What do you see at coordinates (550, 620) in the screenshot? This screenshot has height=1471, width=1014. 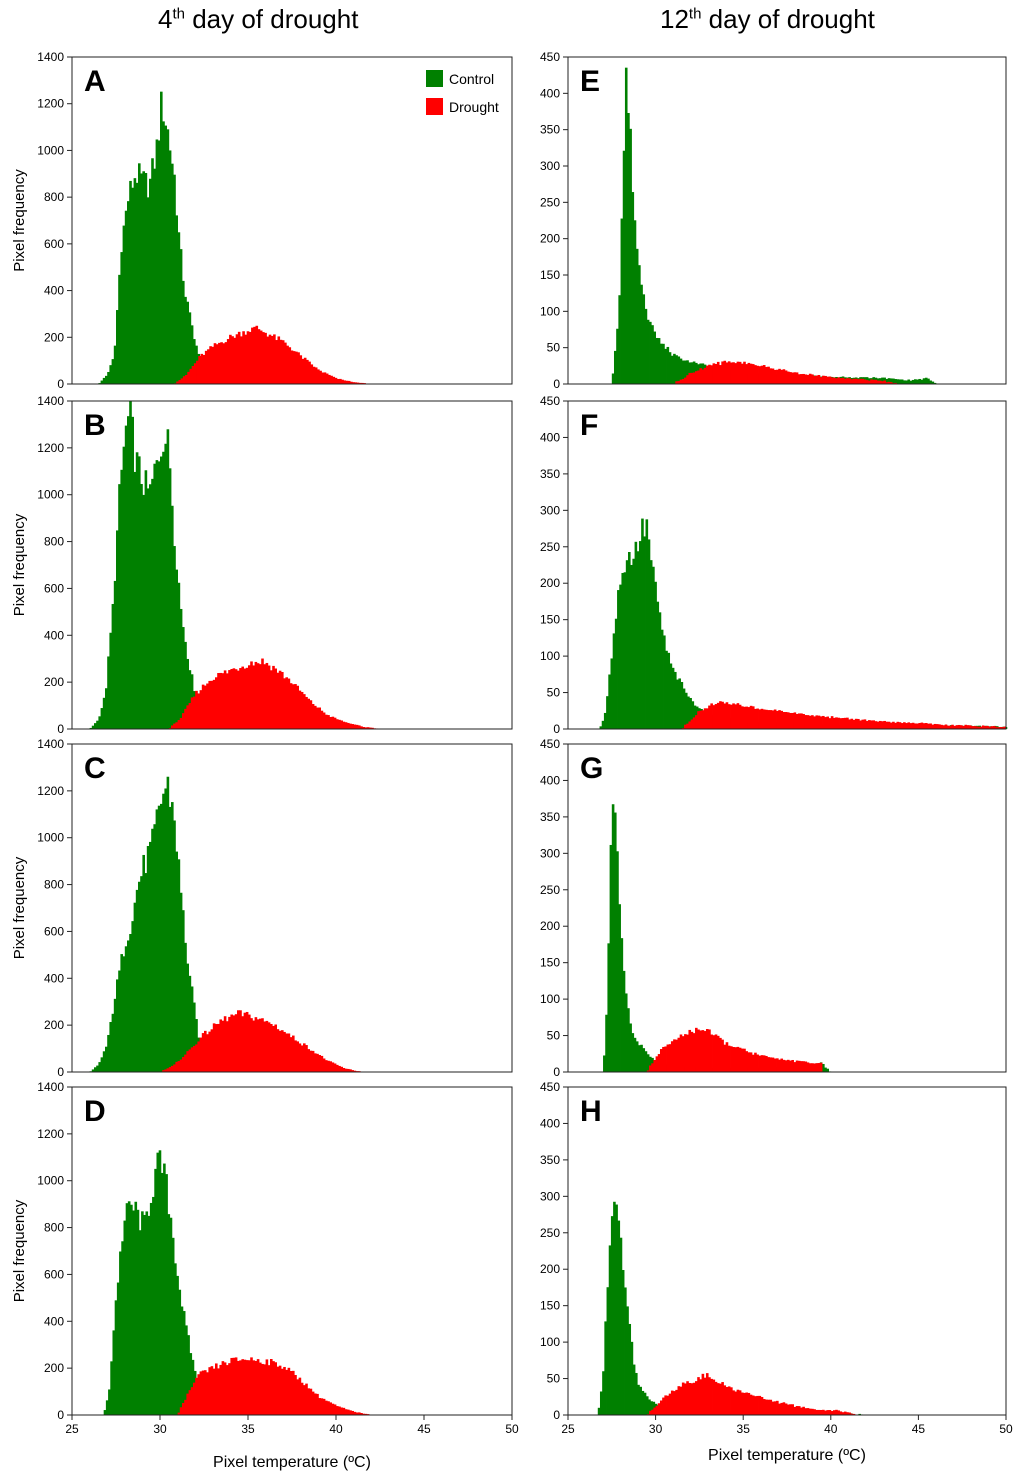 I see `y-tick-label: 150` at bounding box center [550, 620].